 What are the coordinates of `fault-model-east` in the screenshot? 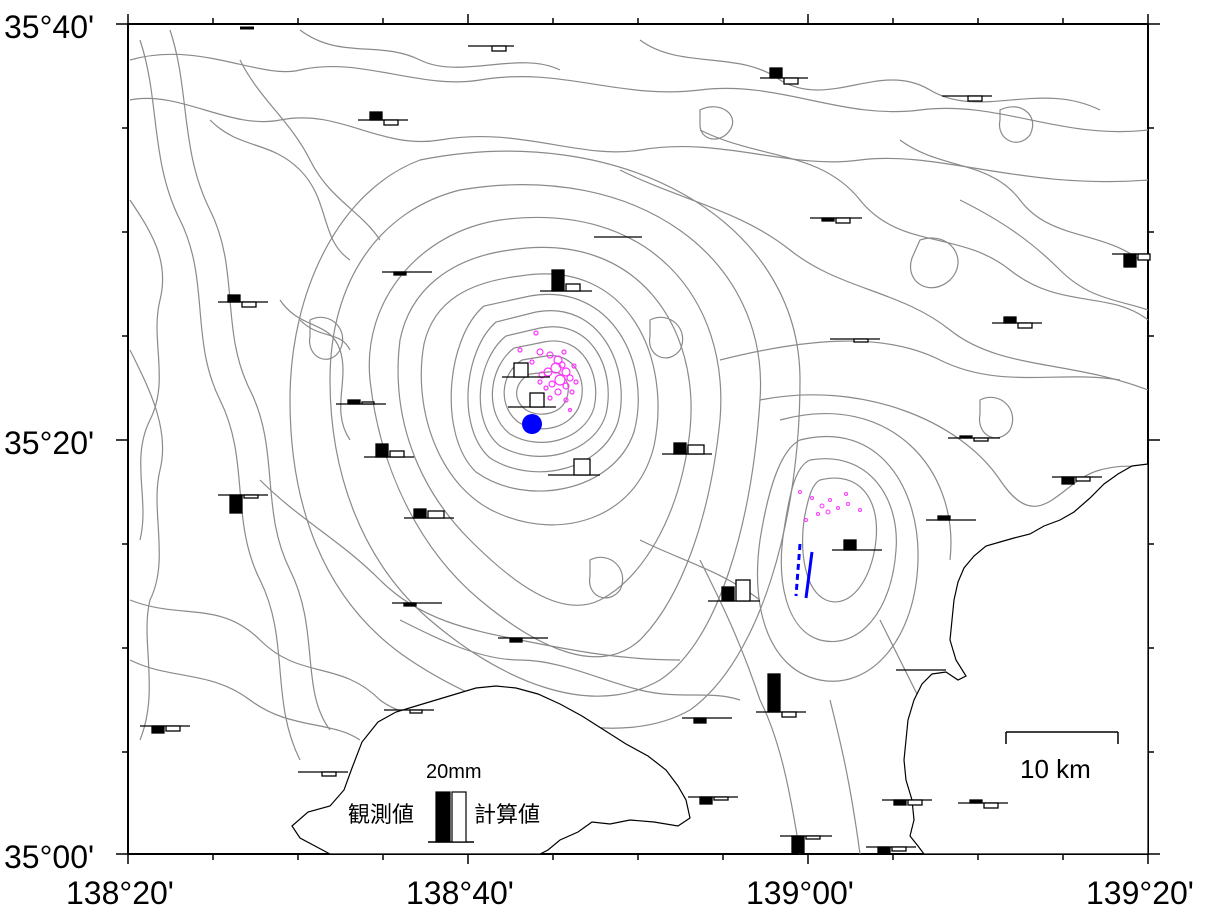 It's located at (804, 571).